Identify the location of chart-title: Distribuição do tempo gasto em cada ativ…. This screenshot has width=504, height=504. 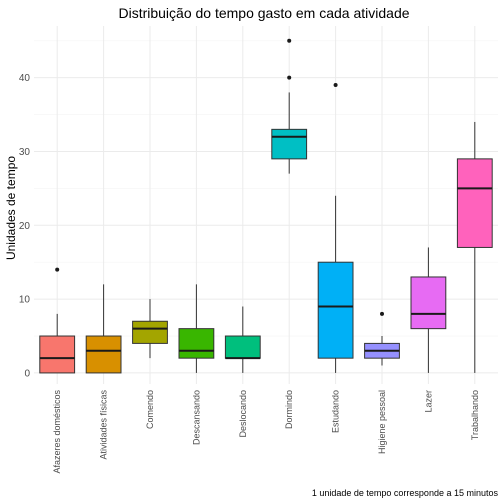
(263, 13).